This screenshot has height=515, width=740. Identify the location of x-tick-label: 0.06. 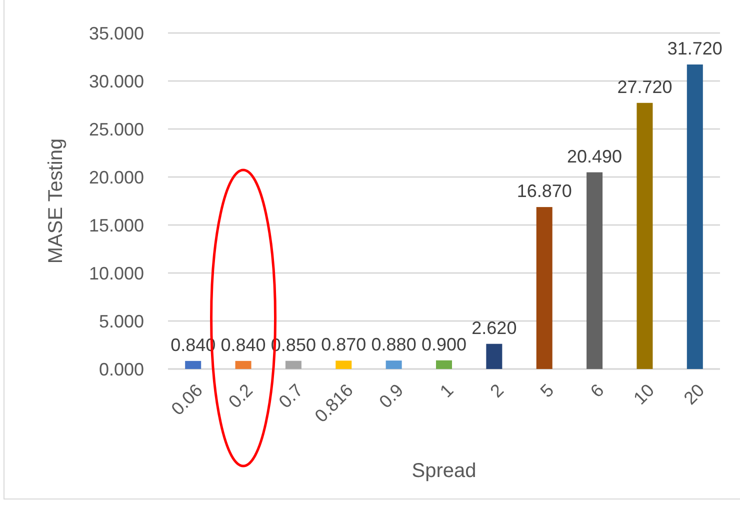
(186, 400).